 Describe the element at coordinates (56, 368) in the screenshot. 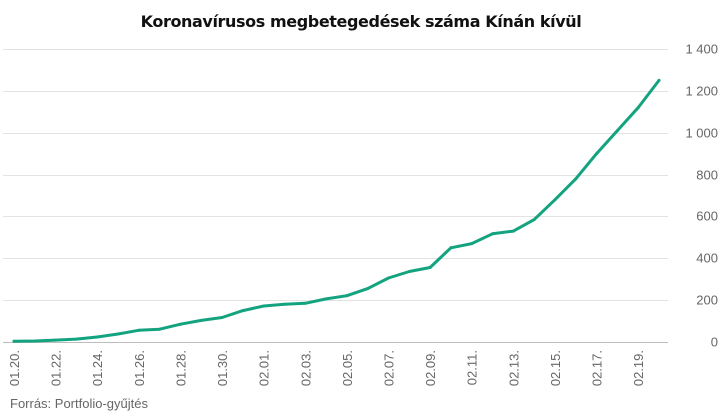

I see `x-tick-label: 01.22.` at that location.